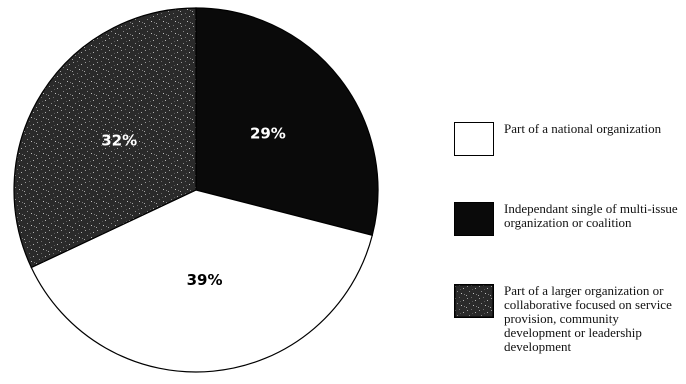 This screenshot has height=384, width=686. Describe the element at coordinates (474, 219) in the screenshot. I see `legend-swatch-independent` at that location.